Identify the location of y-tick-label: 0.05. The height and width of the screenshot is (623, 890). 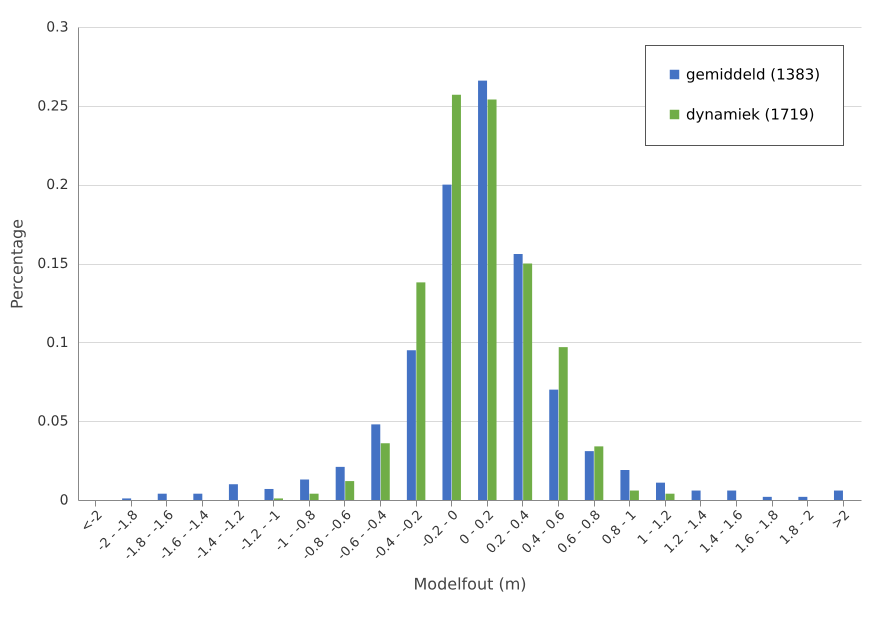
(52, 422).